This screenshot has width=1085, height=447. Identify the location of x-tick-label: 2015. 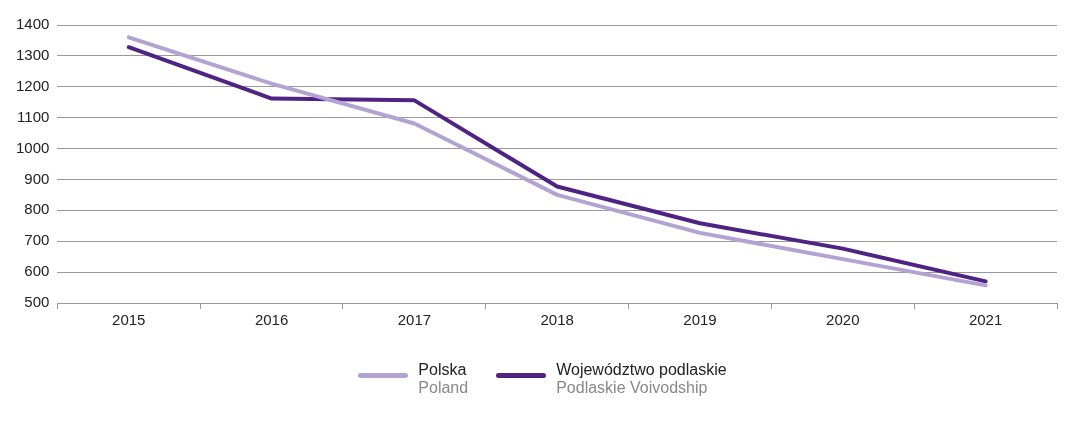
(129, 320).